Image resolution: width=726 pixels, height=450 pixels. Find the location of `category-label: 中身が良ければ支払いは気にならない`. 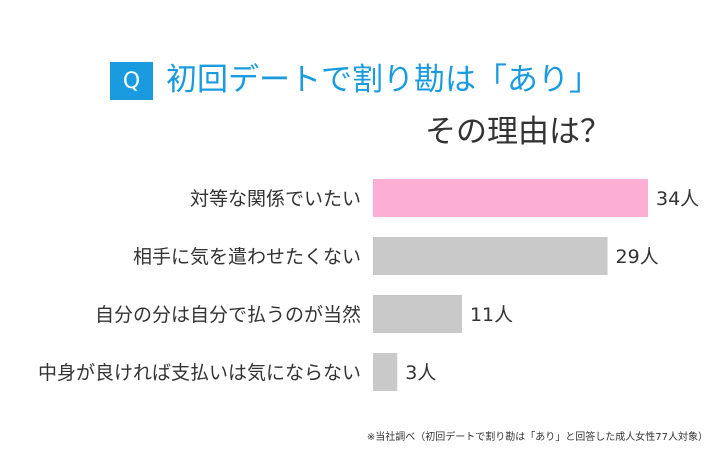

category-label: 中身が良ければ支払いは気にならない is located at coordinates (199, 373).